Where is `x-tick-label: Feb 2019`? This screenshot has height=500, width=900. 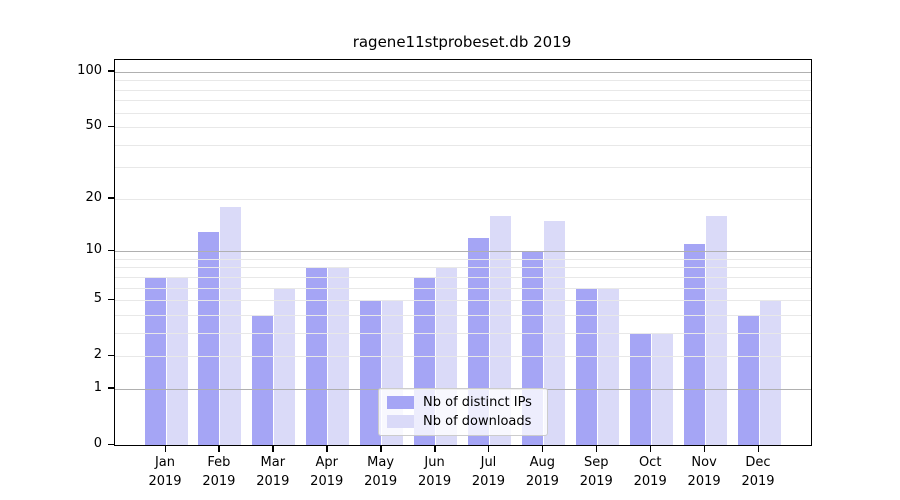
x-tick-label: Feb 2019 is located at coordinates (219, 472).